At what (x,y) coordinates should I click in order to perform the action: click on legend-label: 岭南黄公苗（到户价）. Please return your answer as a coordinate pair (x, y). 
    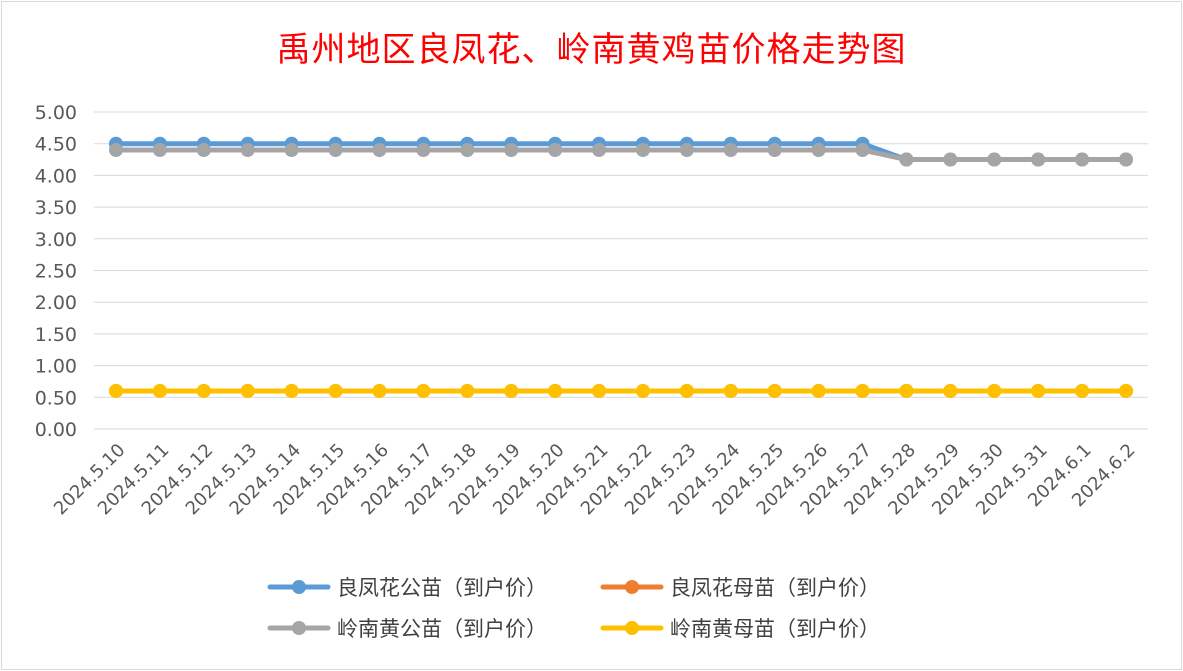
    Looking at the image, I should click on (442, 629).